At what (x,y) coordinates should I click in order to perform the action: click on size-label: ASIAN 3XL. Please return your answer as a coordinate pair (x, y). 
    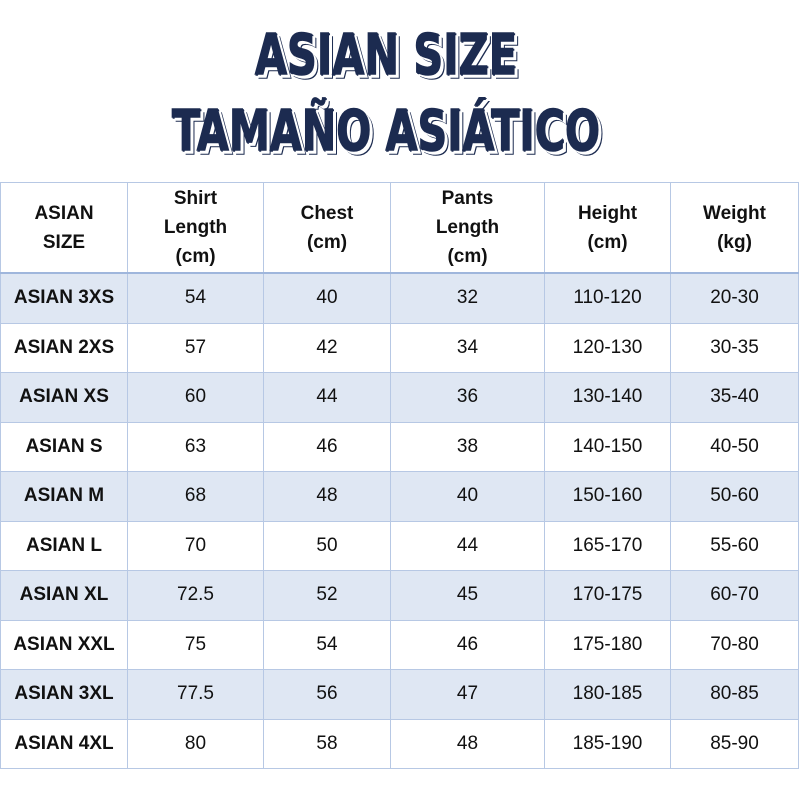
    Looking at the image, I should click on (64, 694).